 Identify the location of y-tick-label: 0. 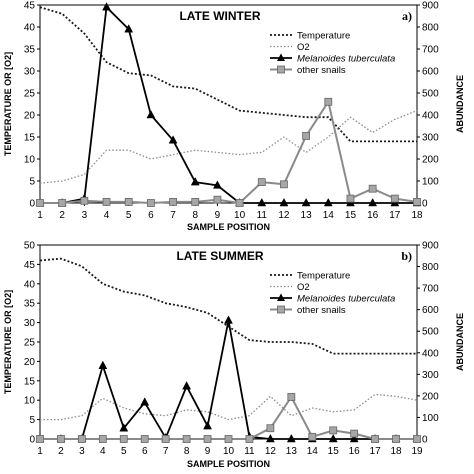
(32, 440).